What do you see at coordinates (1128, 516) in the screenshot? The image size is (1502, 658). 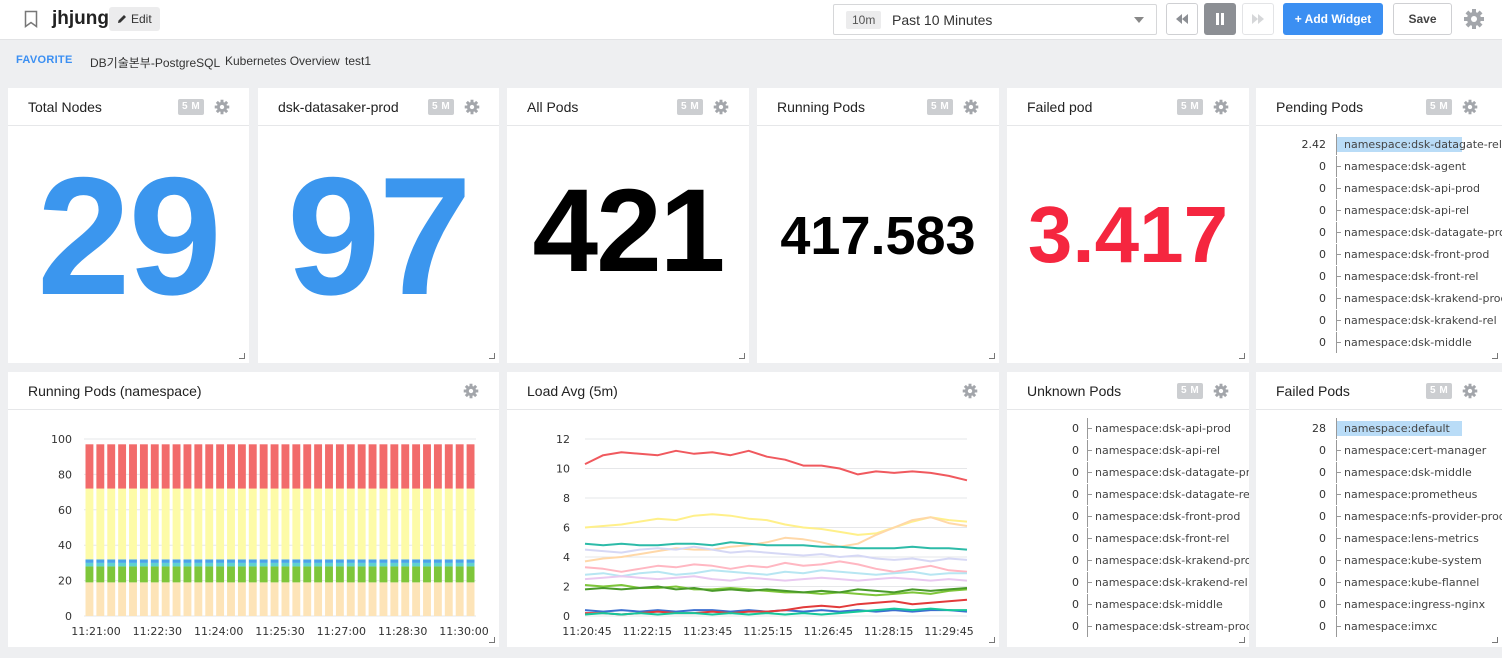 I see `list-item: 0 namespace:dsk-front-prod` at bounding box center [1128, 516].